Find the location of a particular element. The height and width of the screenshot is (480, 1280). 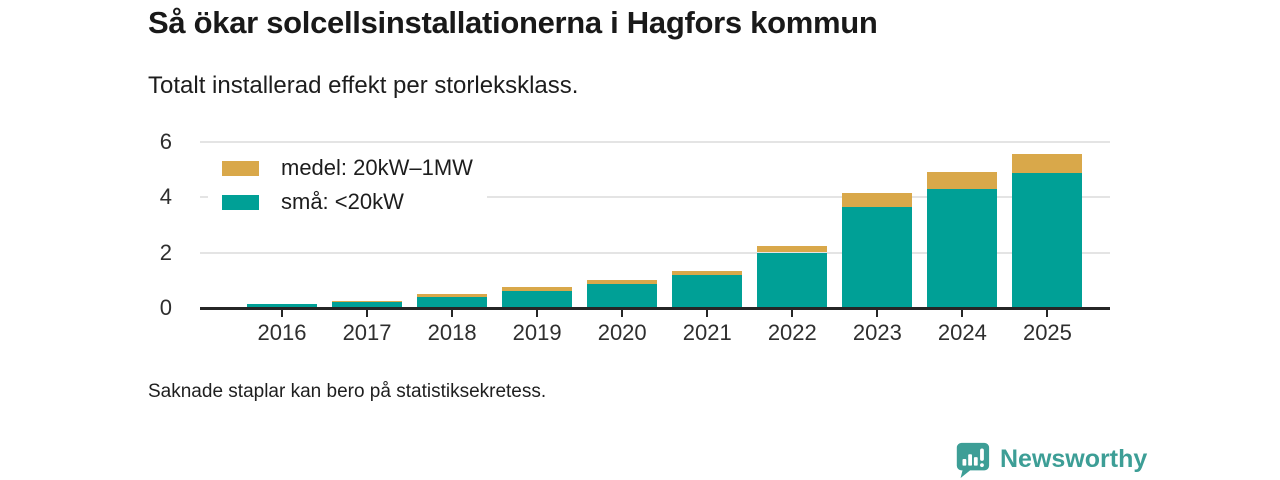

x-axis-line is located at coordinates (655, 308).